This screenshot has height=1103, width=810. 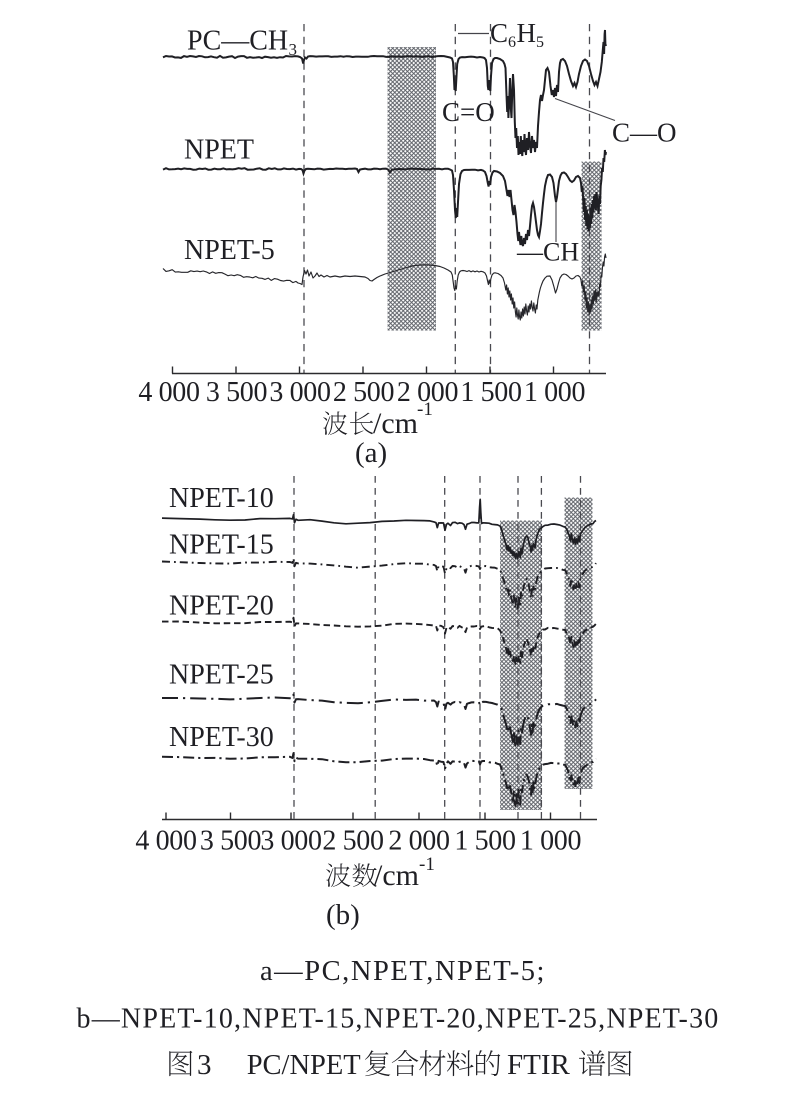 I want to click on svg-text: NPET-30, so click(x=221, y=737).